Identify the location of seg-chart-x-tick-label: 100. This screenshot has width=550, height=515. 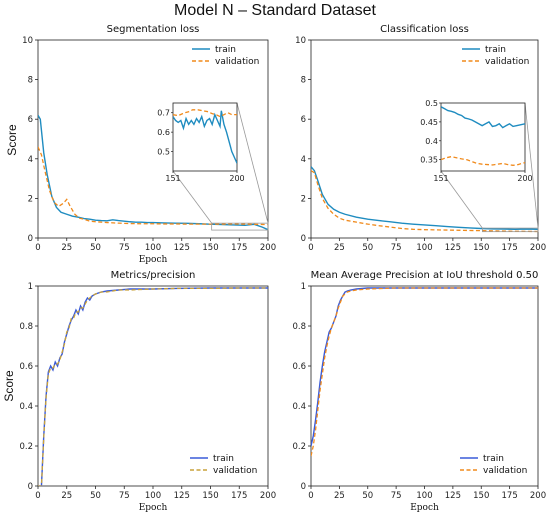
(153, 248).